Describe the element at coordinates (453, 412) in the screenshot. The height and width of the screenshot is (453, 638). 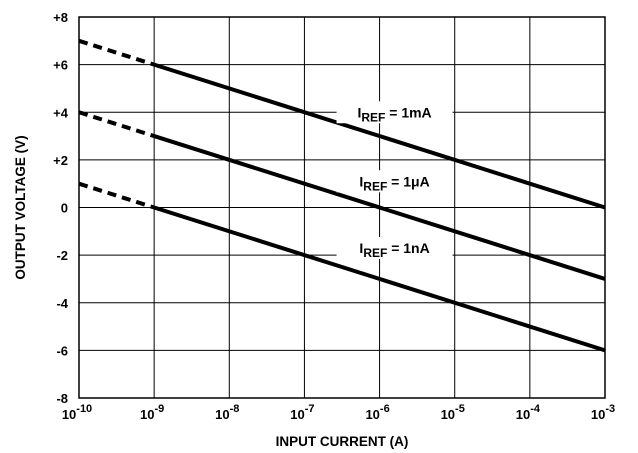
I see `x-tick-label: 10⁻⁵` at that location.